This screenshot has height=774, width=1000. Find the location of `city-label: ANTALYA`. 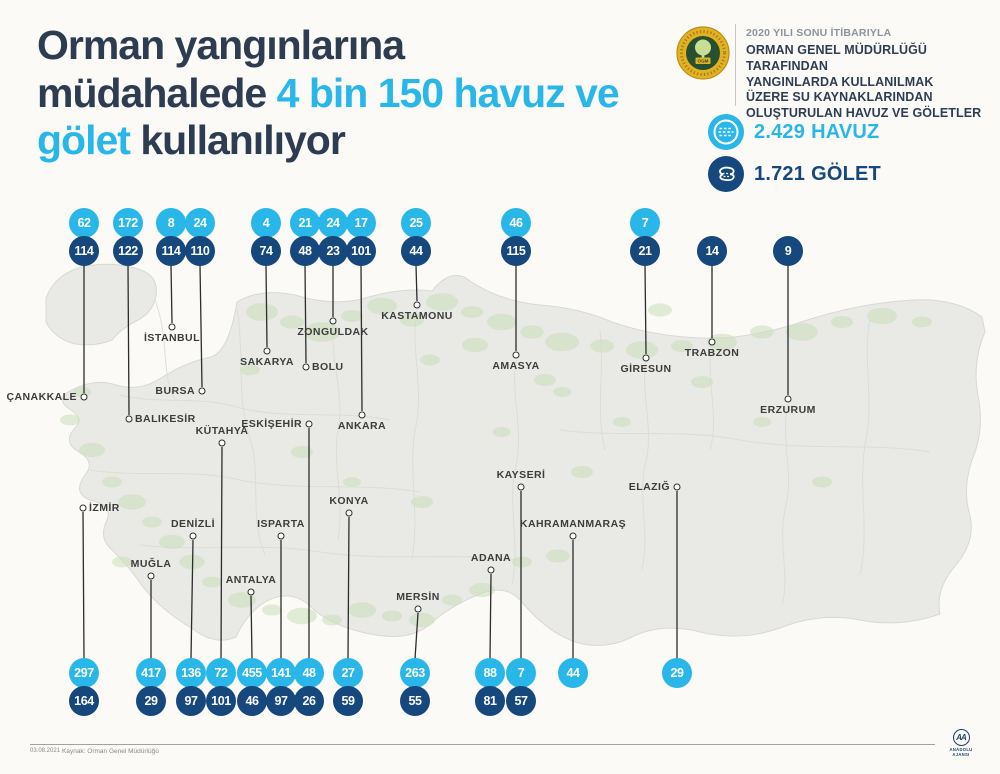

city-label: ANTALYA is located at coordinates (251, 580).